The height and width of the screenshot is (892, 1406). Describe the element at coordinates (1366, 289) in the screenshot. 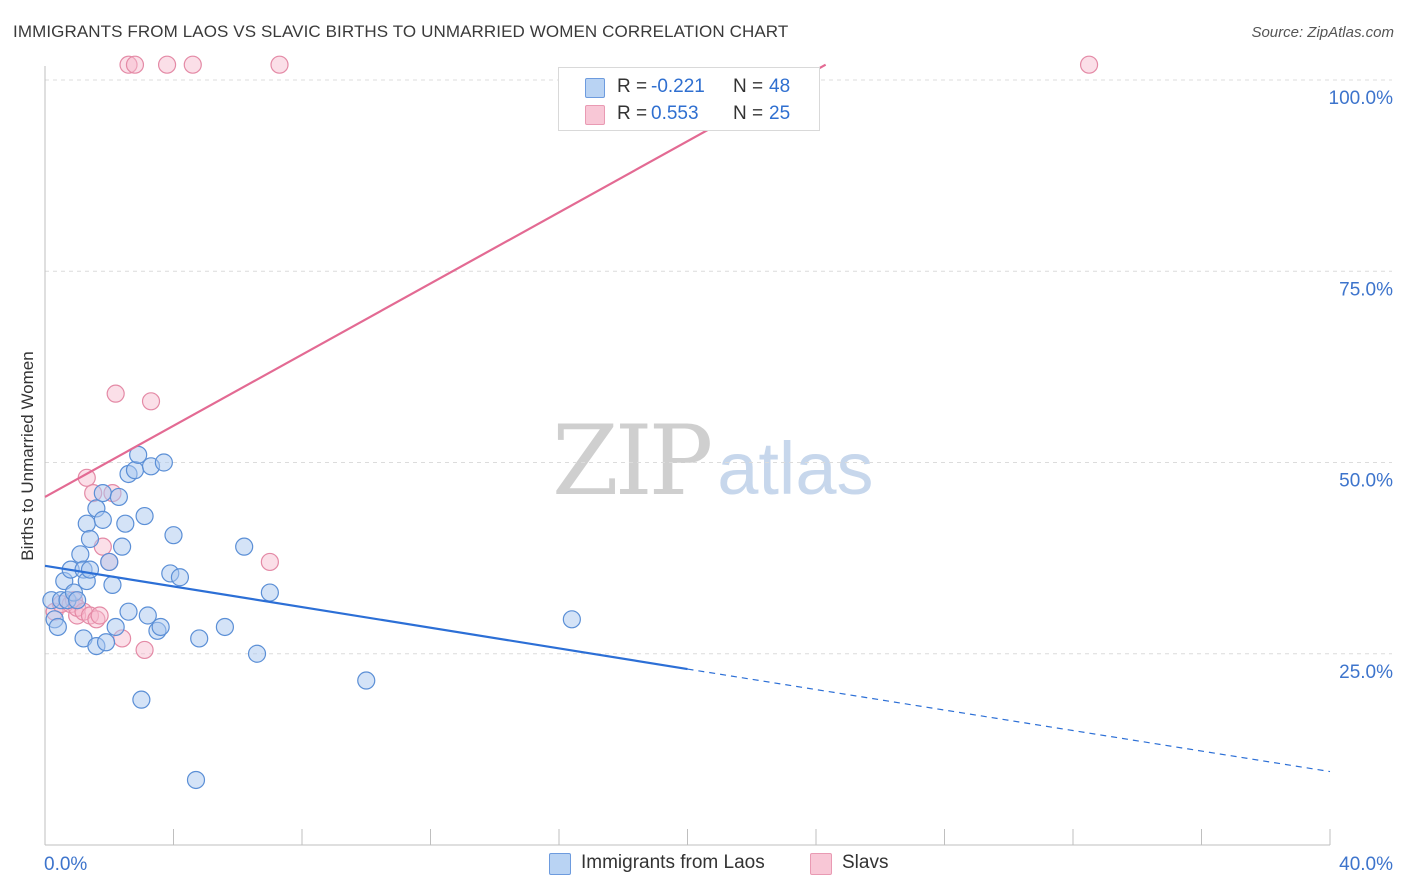

I see `y-tick-label: 75.0%` at that location.